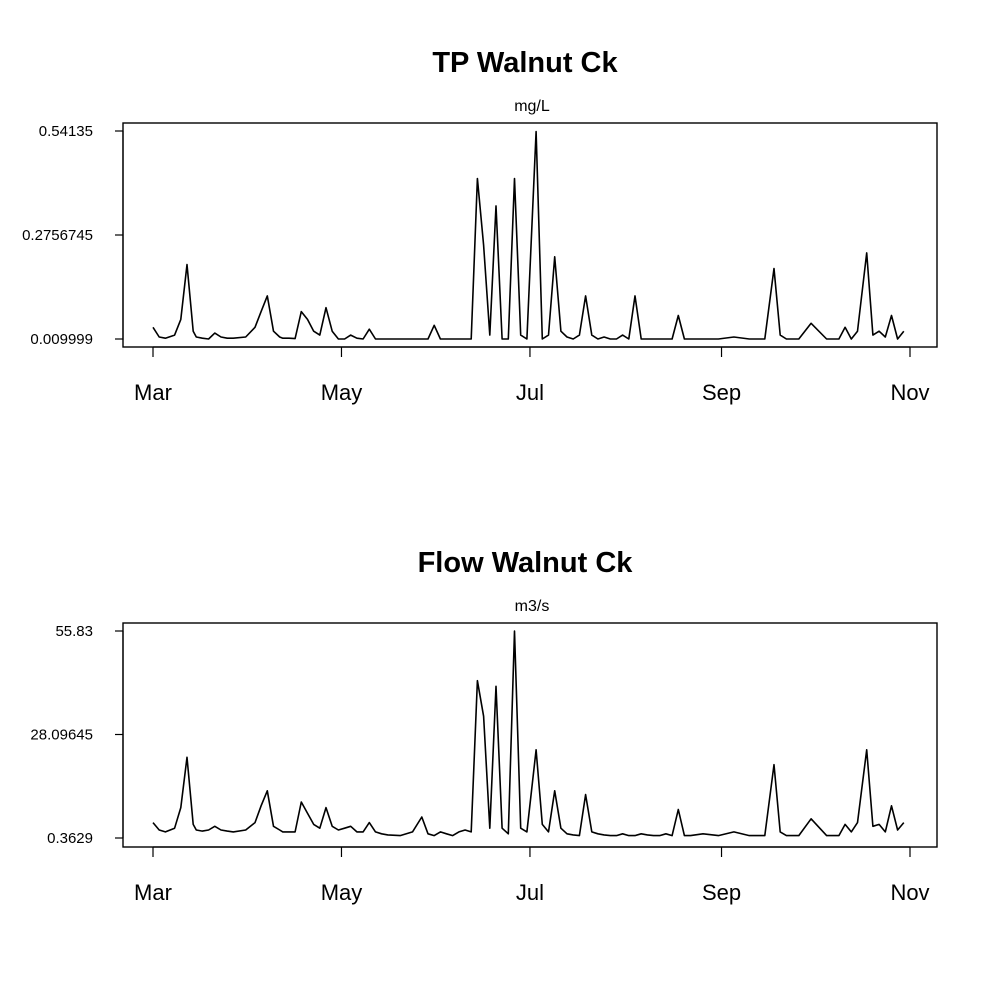 The image size is (1000, 1000). I want to click on y-tick-label: 0.009999, so click(61, 339).